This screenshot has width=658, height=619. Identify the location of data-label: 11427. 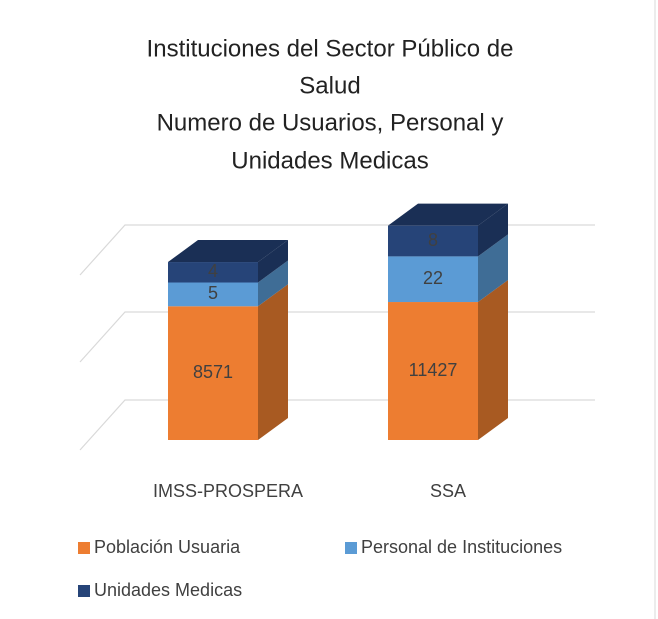
(433, 370).